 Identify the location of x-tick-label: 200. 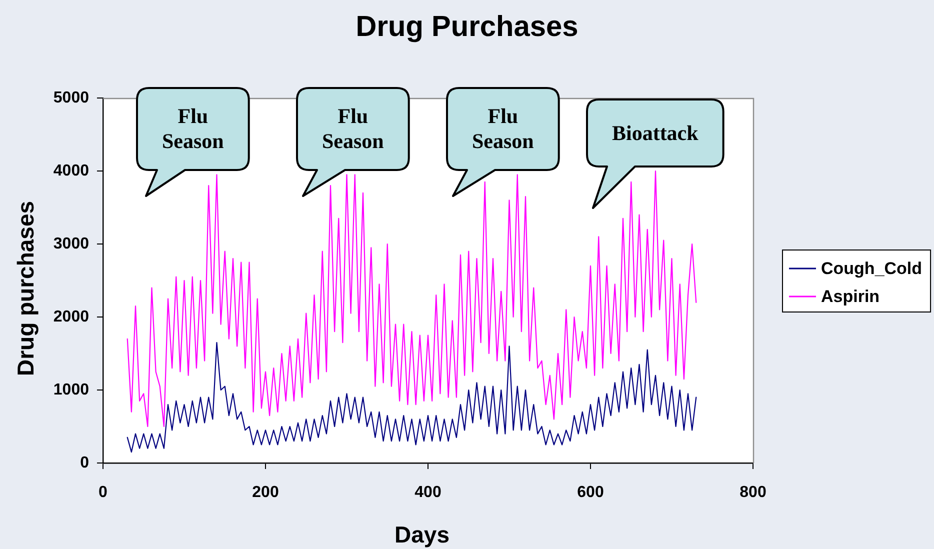
(265, 493).